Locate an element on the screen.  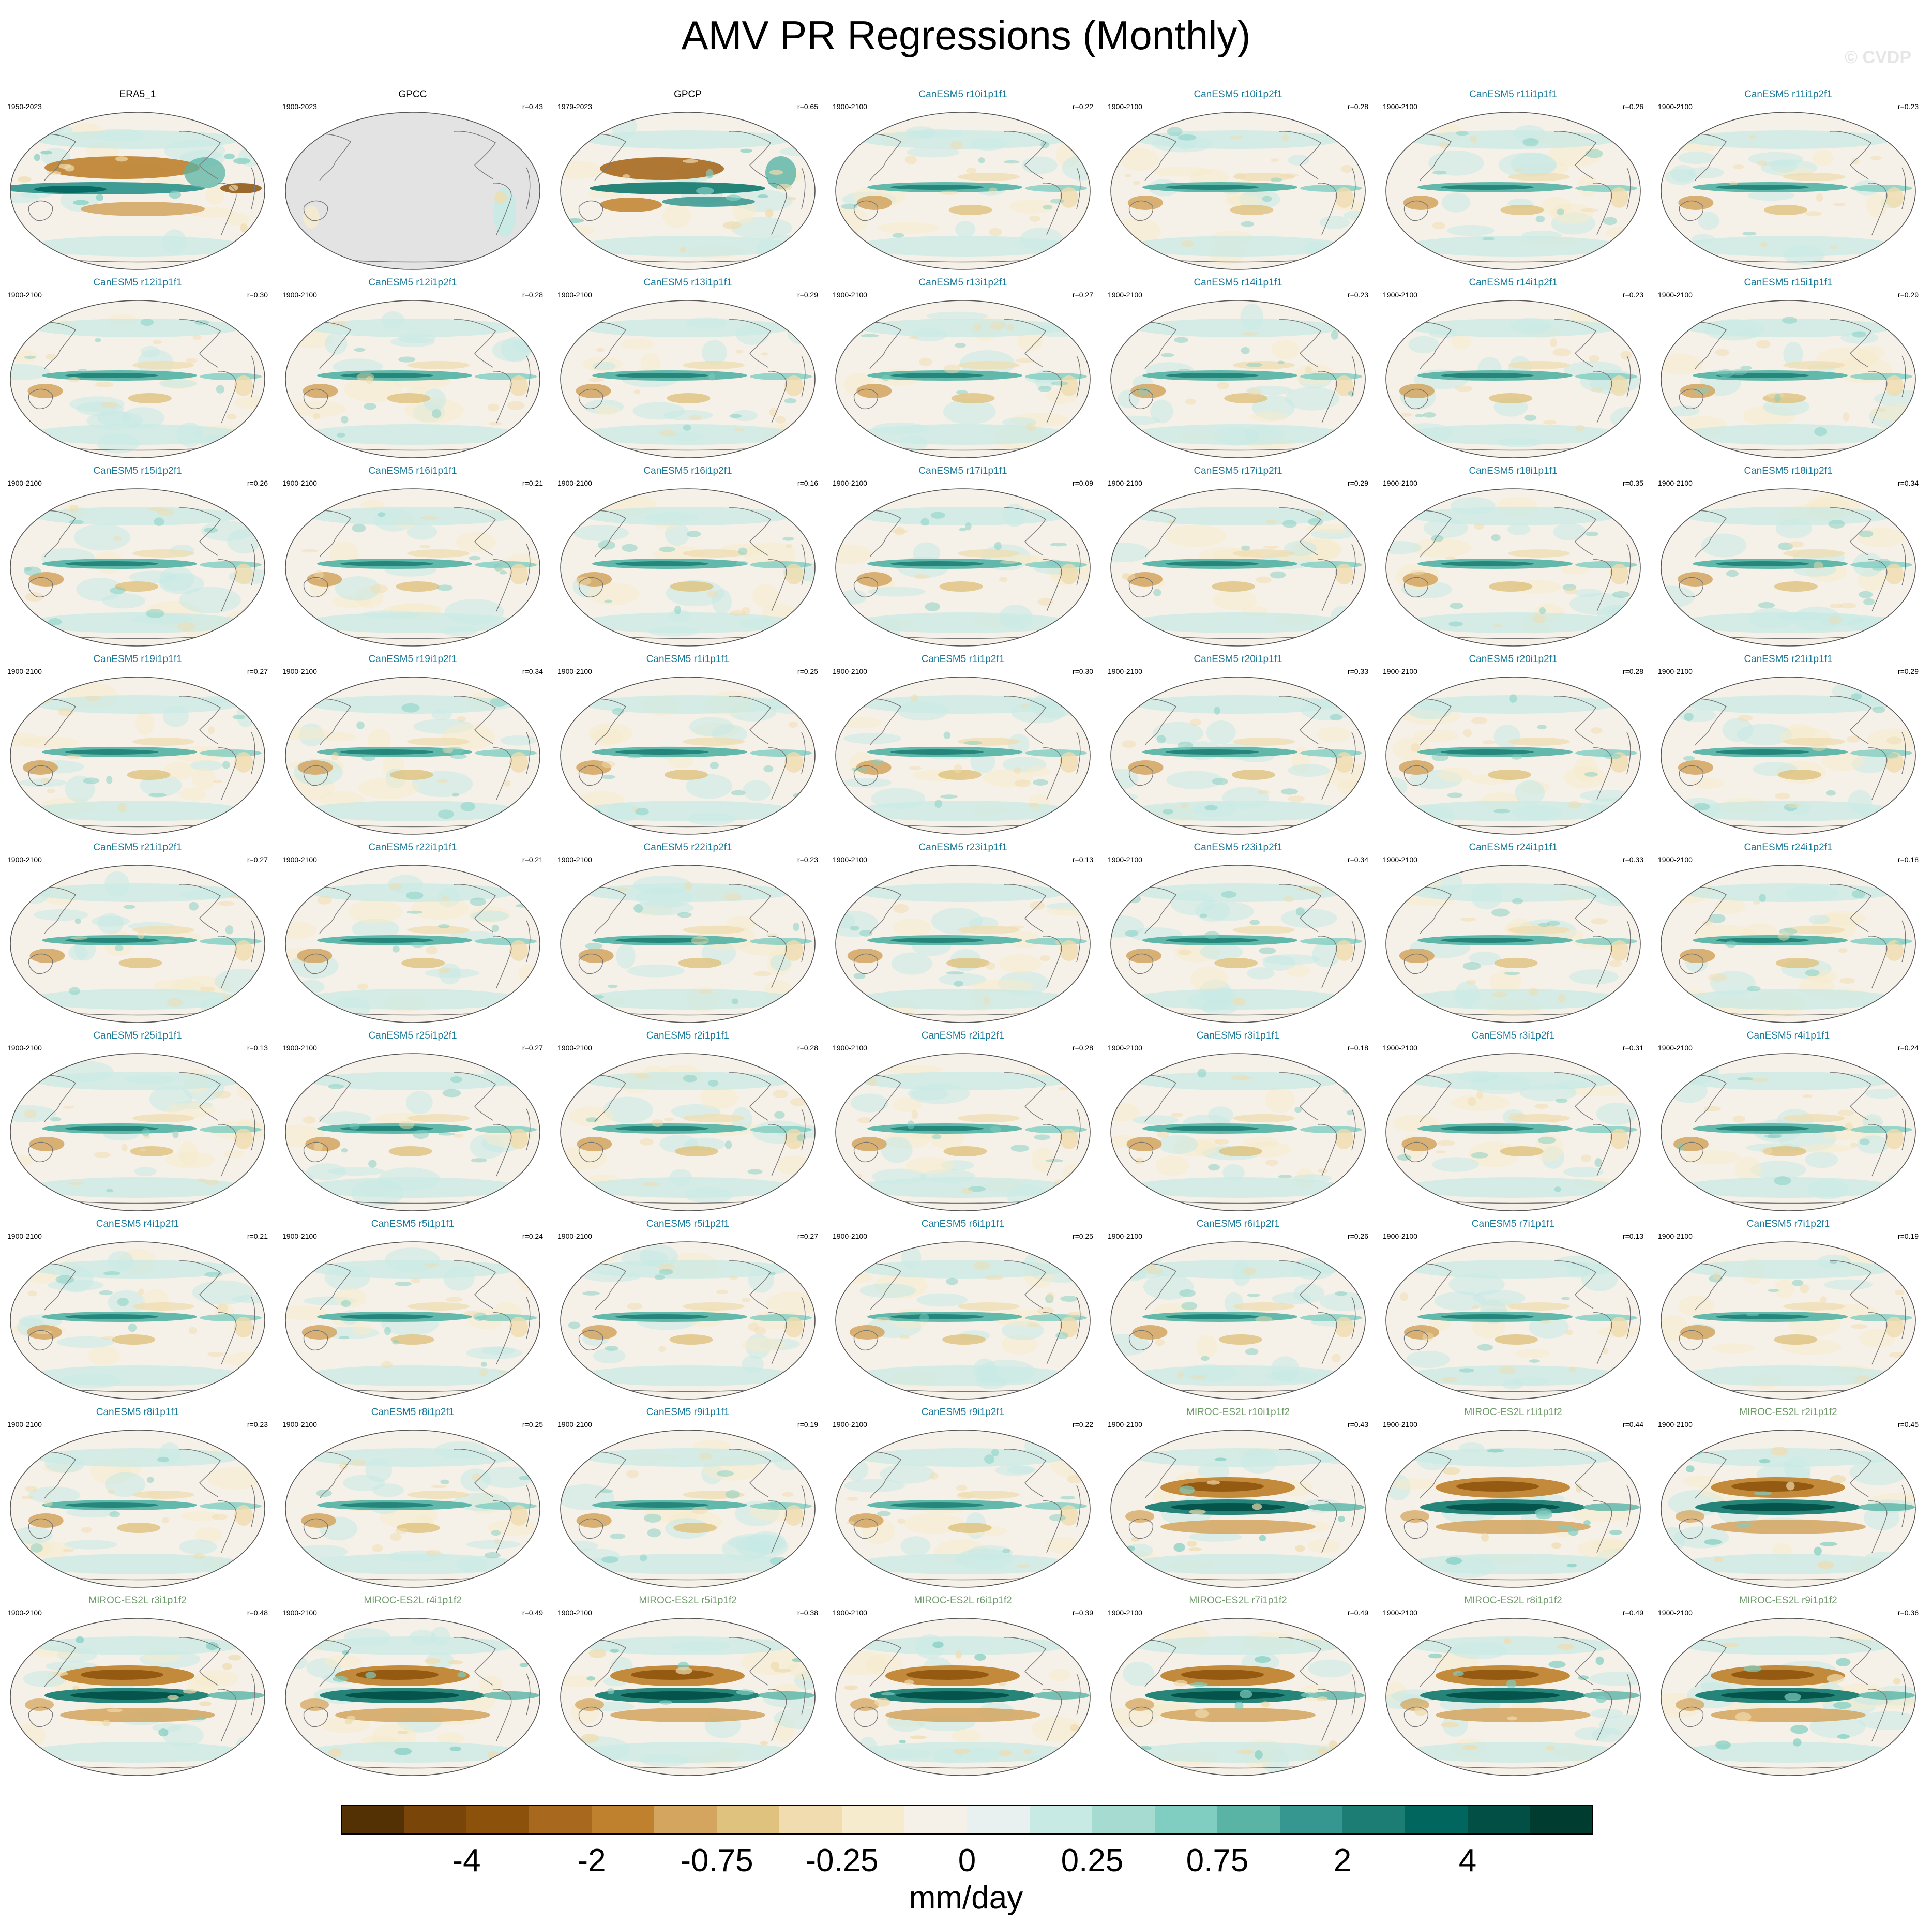
equatorial-wet-core is located at coordinates (1778, 1507).